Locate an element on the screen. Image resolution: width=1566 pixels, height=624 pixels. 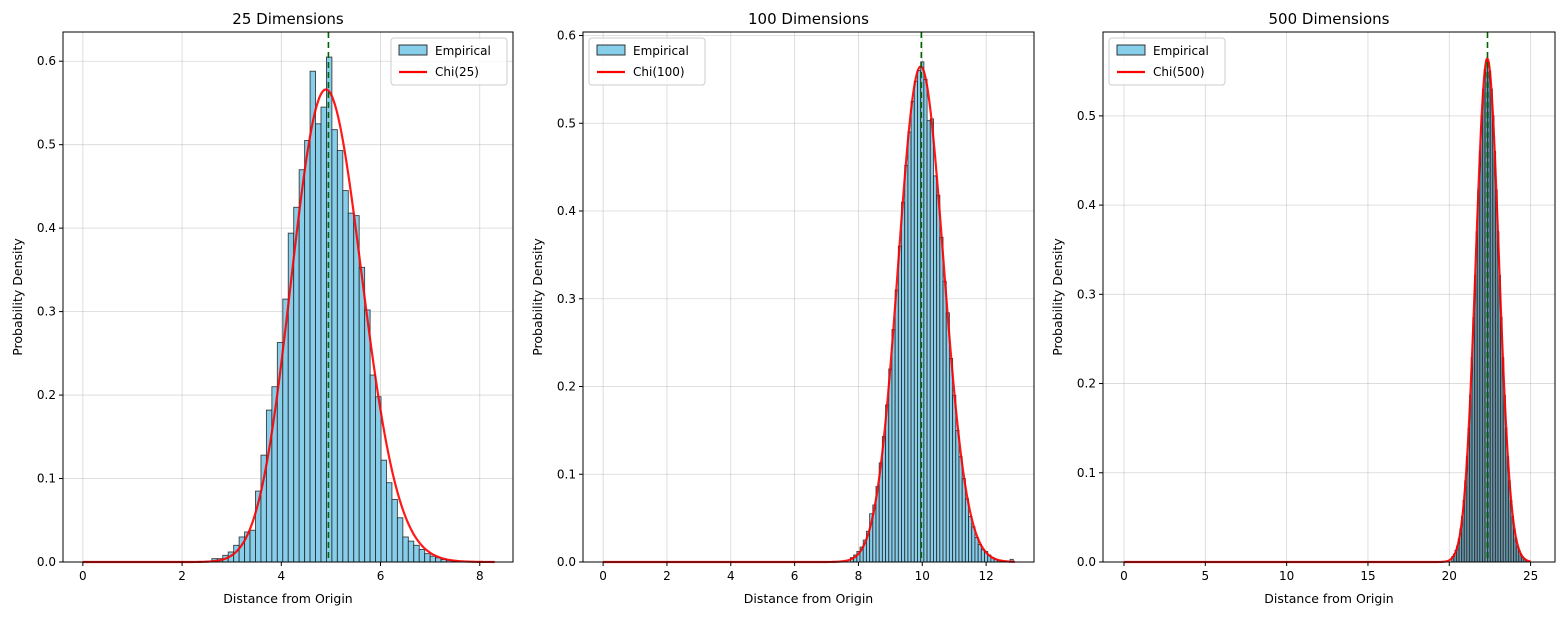
legend-label-curve: Chi(500) is located at coordinates (1179, 72).